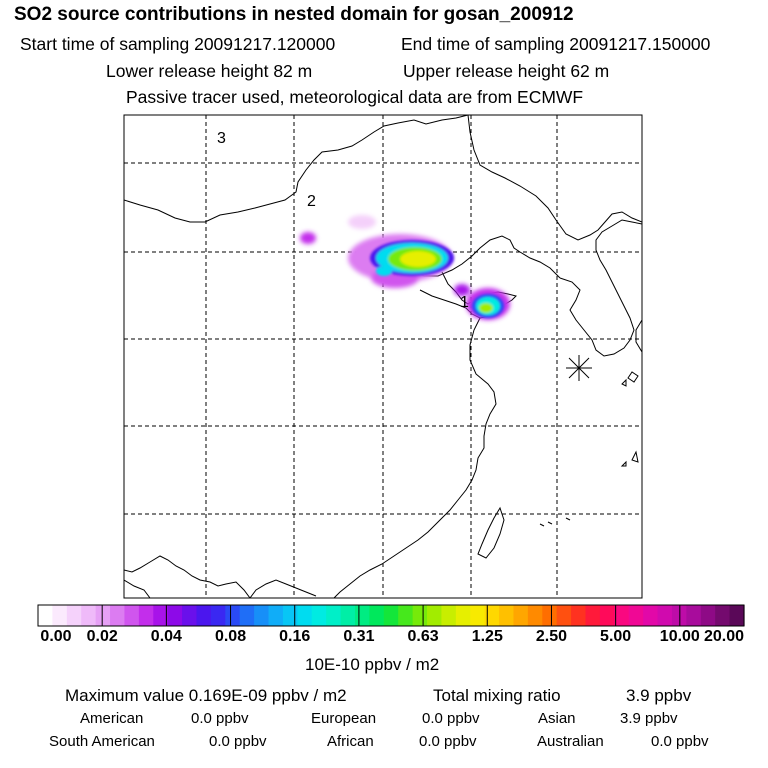 This screenshot has width=768, height=768. What do you see at coordinates (295, 636) in the screenshot?
I see `colorbar-label: 0.16` at bounding box center [295, 636].